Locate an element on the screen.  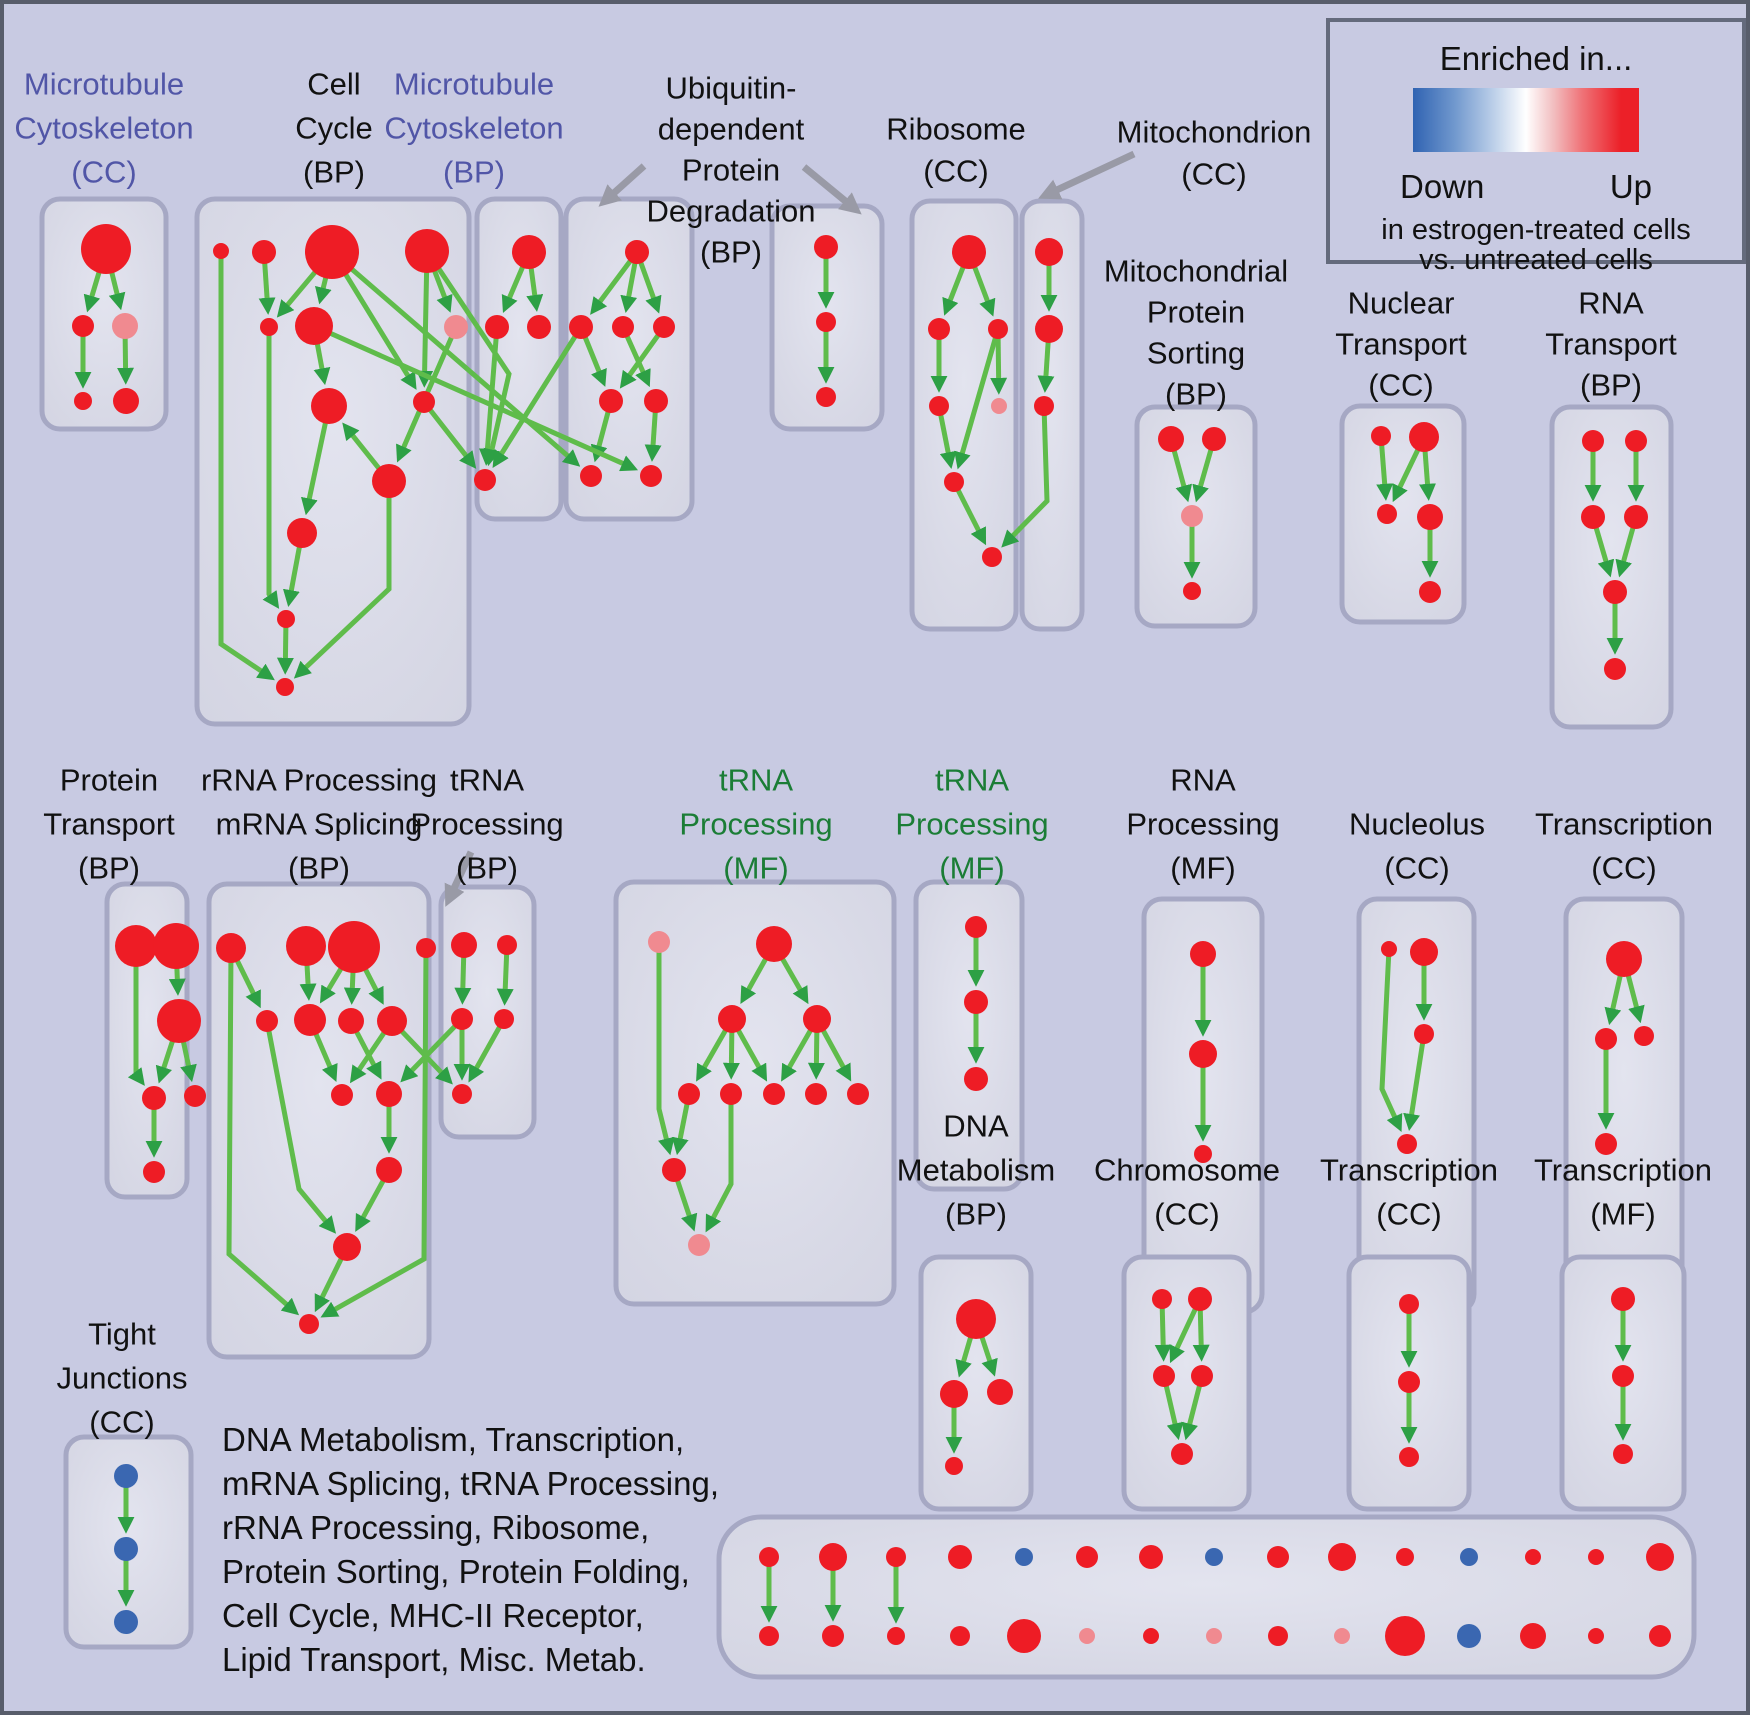
microtubule-cytoskeleton-cc-label-line: (CC) is located at coordinates (104, 172).